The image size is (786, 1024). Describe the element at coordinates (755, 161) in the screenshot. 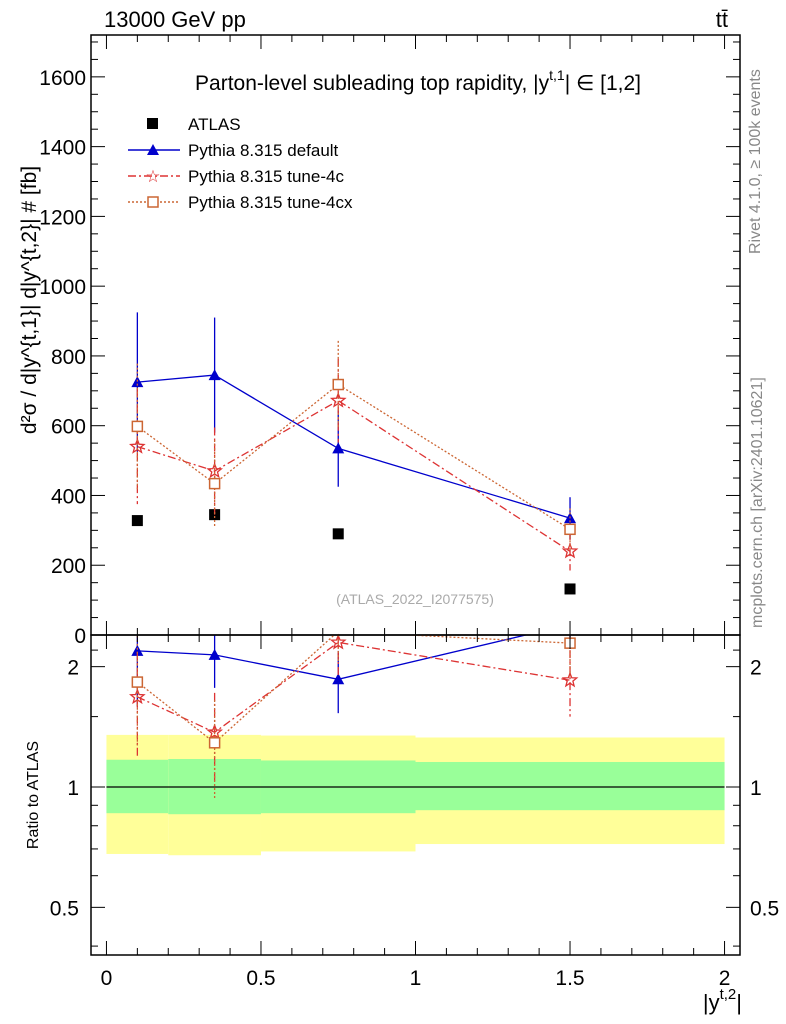

I see `rivet-version-text: Rivet 4.1.0, ≥ 100k events` at that location.